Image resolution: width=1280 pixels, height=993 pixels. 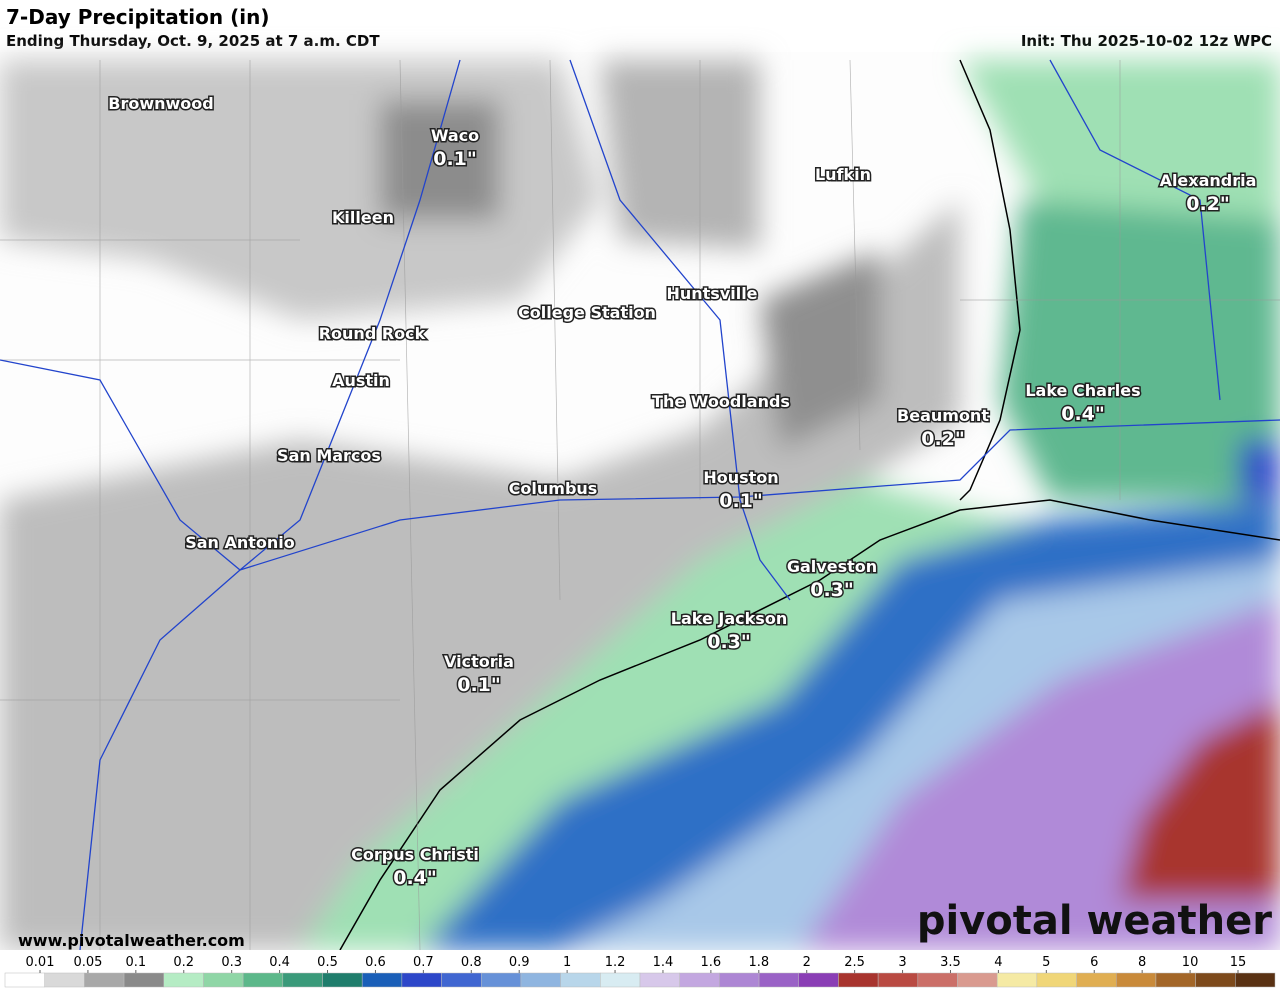 I want to click on legend-tick-label: 1, so click(x=567, y=962).